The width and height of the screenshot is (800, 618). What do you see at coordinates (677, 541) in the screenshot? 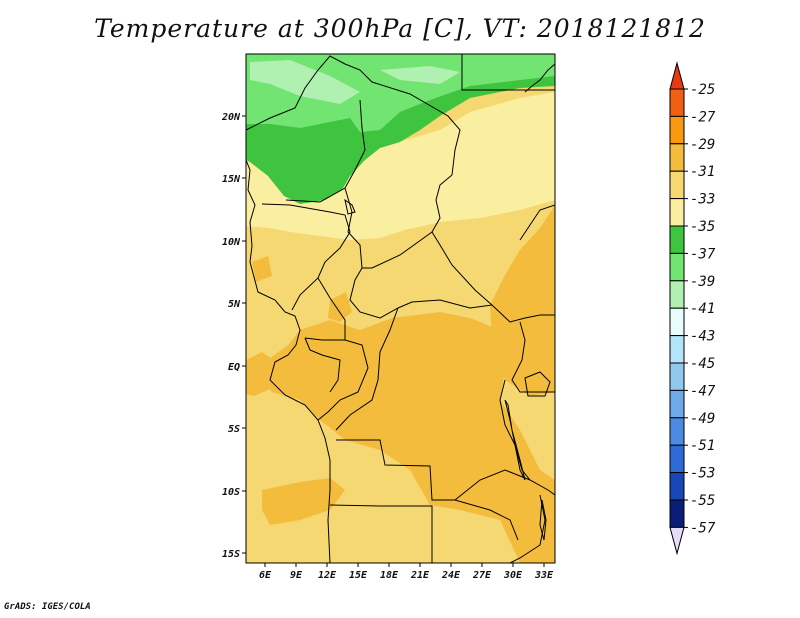
I see `colorbar-bottom-arrow` at bounding box center [677, 541].